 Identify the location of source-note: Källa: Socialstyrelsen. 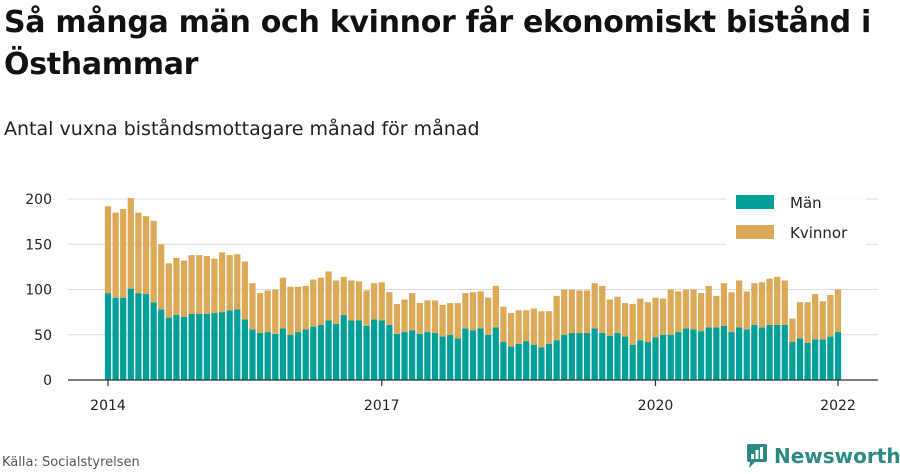
(71, 462).